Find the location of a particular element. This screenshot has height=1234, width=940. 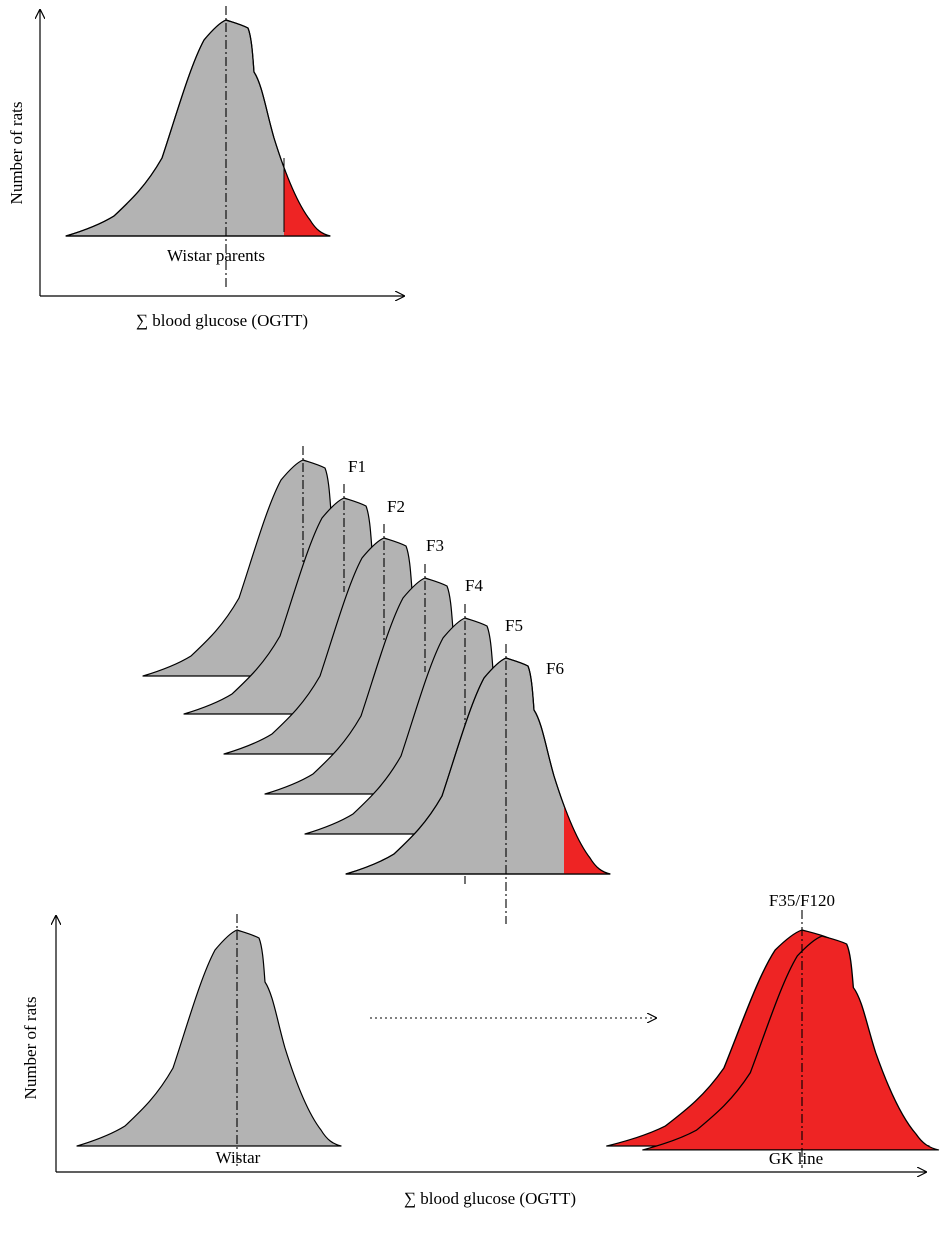

label-f4: F4 is located at coordinates (474, 585).